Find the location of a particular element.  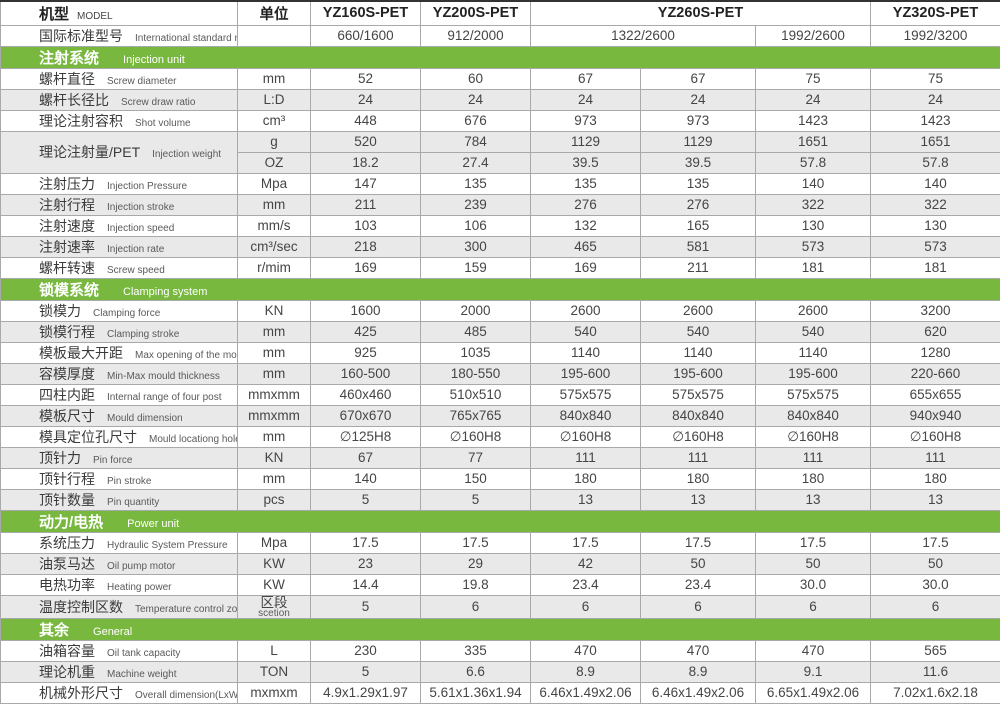

spec-row-label-cn: 锁模力 is located at coordinates (60, 311).